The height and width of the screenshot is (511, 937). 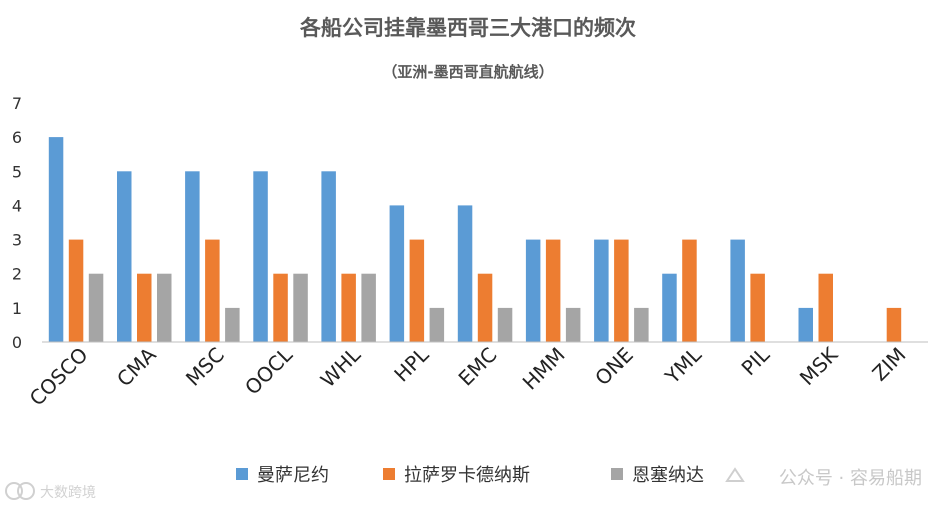 What do you see at coordinates (205, 367) in the screenshot?
I see `x-tick-label: MSC` at bounding box center [205, 367].